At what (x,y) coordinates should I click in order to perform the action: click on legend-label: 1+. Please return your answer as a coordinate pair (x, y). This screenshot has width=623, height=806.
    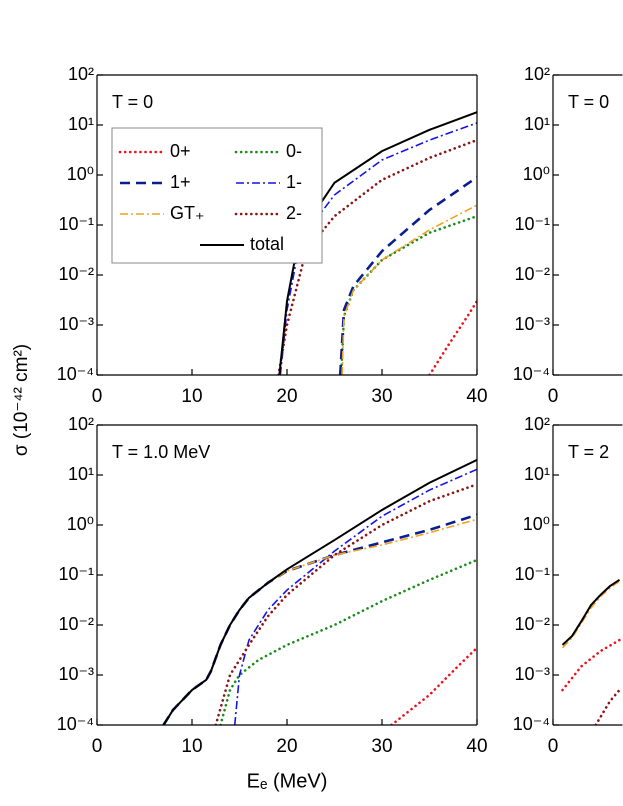
    Looking at the image, I should click on (180, 182).